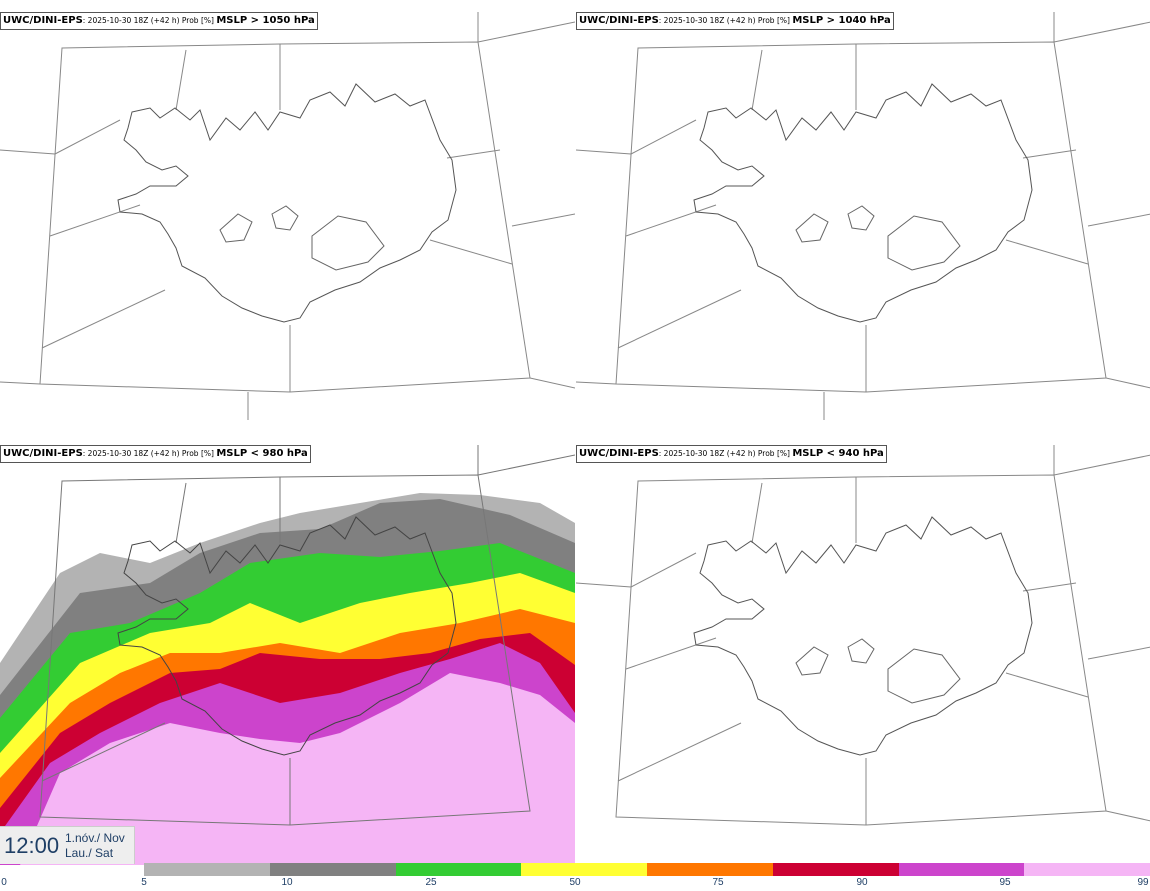  What do you see at coordinates (89, 853) in the screenshot?
I see `valid-day: Lau./ Sat` at bounding box center [89, 853].